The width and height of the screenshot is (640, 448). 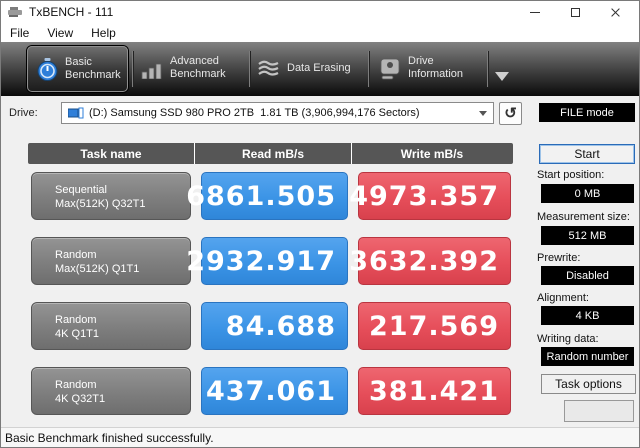 What do you see at coordinates (483, 113) in the screenshot?
I see `chevron-down-icon` at bounding box center [483, 113].